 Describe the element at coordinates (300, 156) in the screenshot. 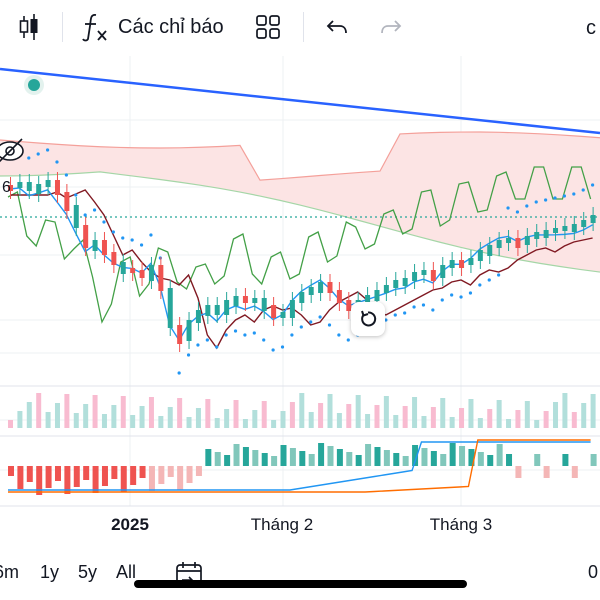

I see `senkou-span-a` at that location.